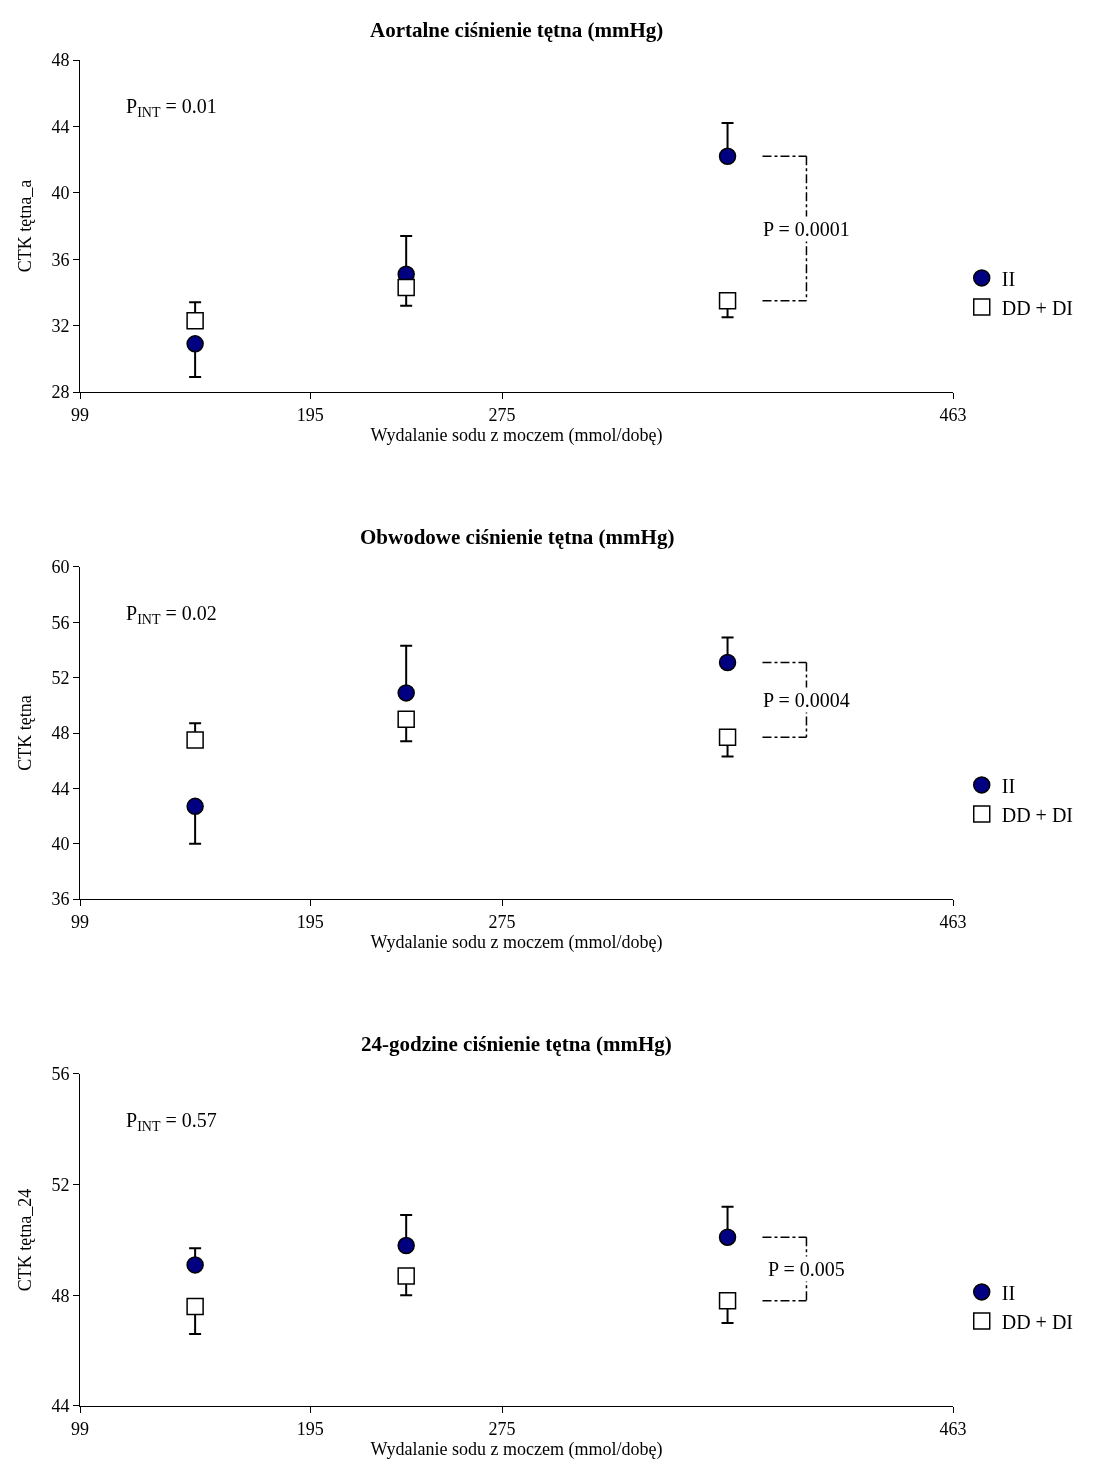  I want to click on y-tick-label: 28, so click(60, 392).